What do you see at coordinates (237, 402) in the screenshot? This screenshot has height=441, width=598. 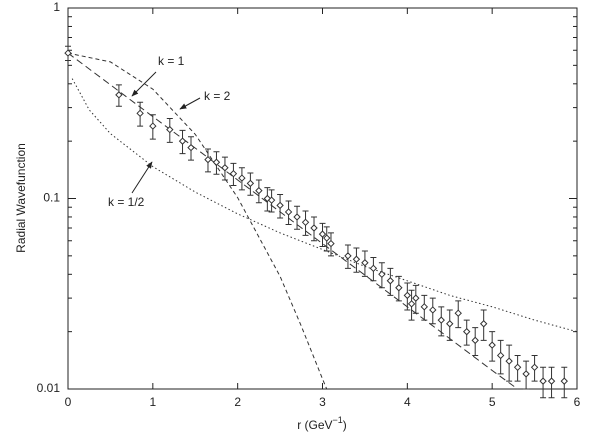 I see `x-tick-label: 2` at bounding box center [237, 402].